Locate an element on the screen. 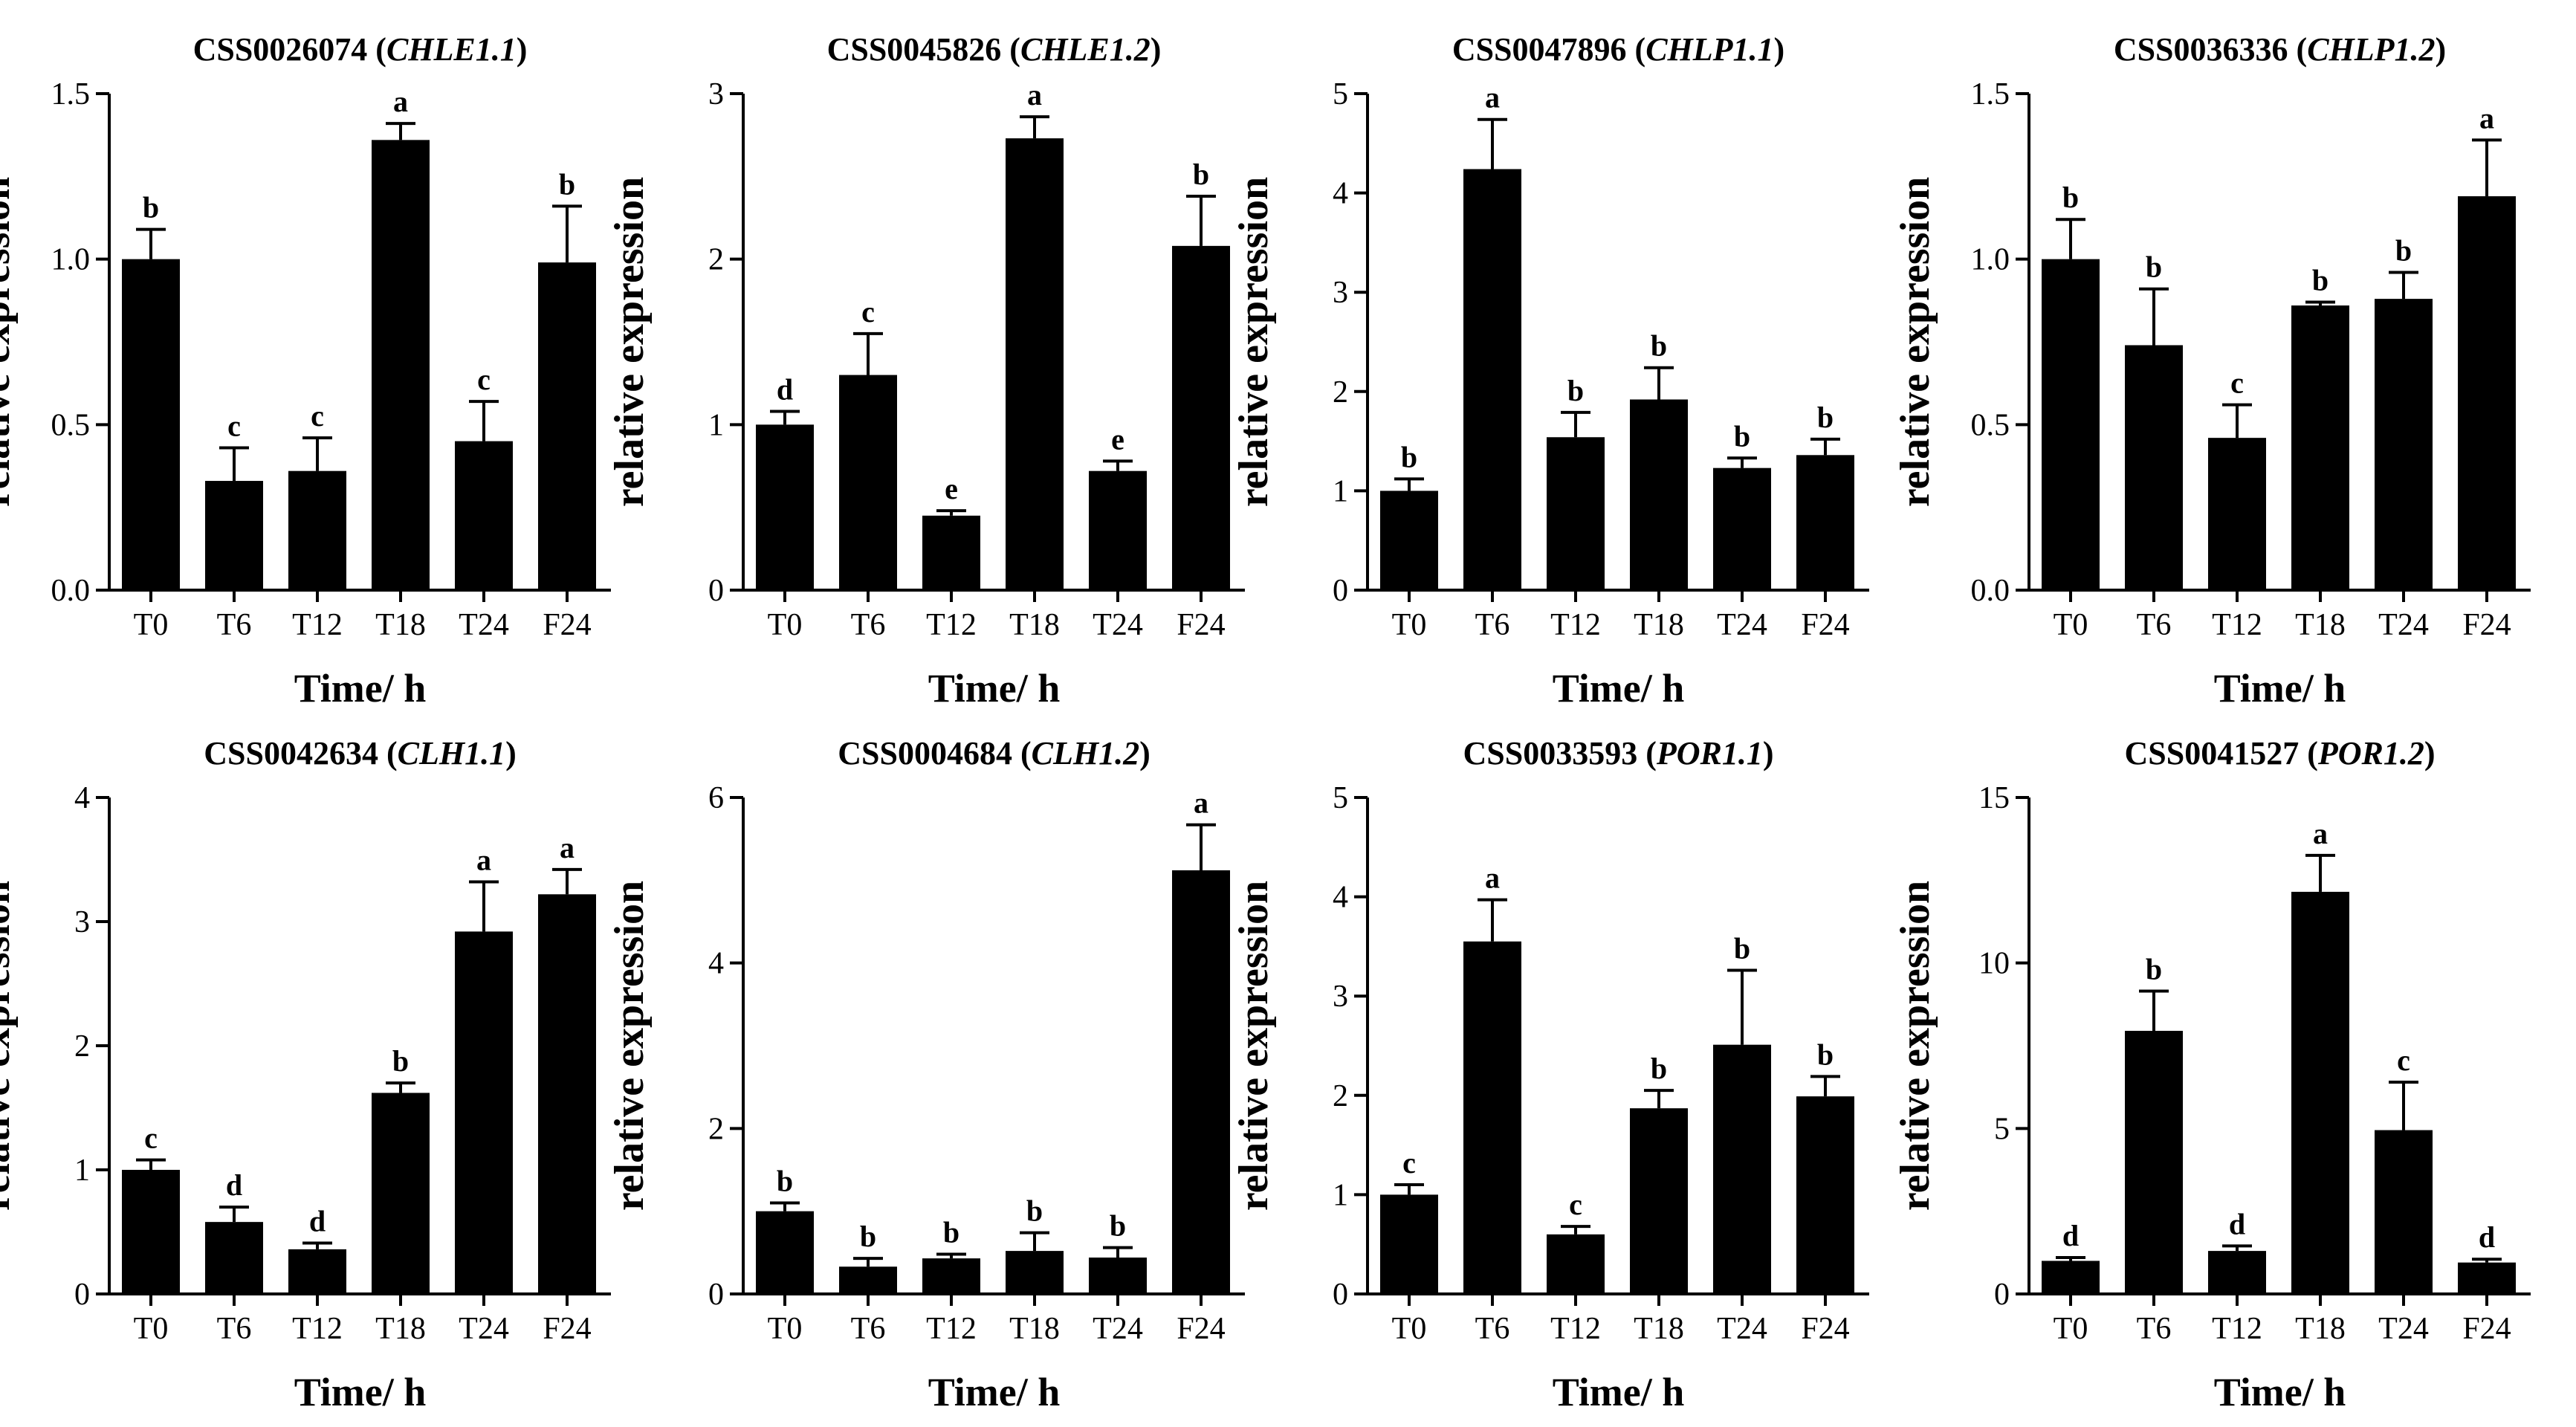 The image size is (2576, 1427). chart-title: CSS0036336 (CHLP1.2) is located at coordinates (2280, 49).